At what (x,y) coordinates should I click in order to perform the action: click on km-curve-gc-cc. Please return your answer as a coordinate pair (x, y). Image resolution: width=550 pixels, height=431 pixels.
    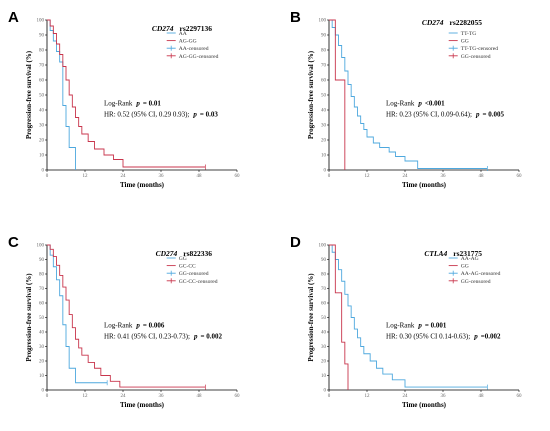
    Looking at the image, I should click on (126, 316).